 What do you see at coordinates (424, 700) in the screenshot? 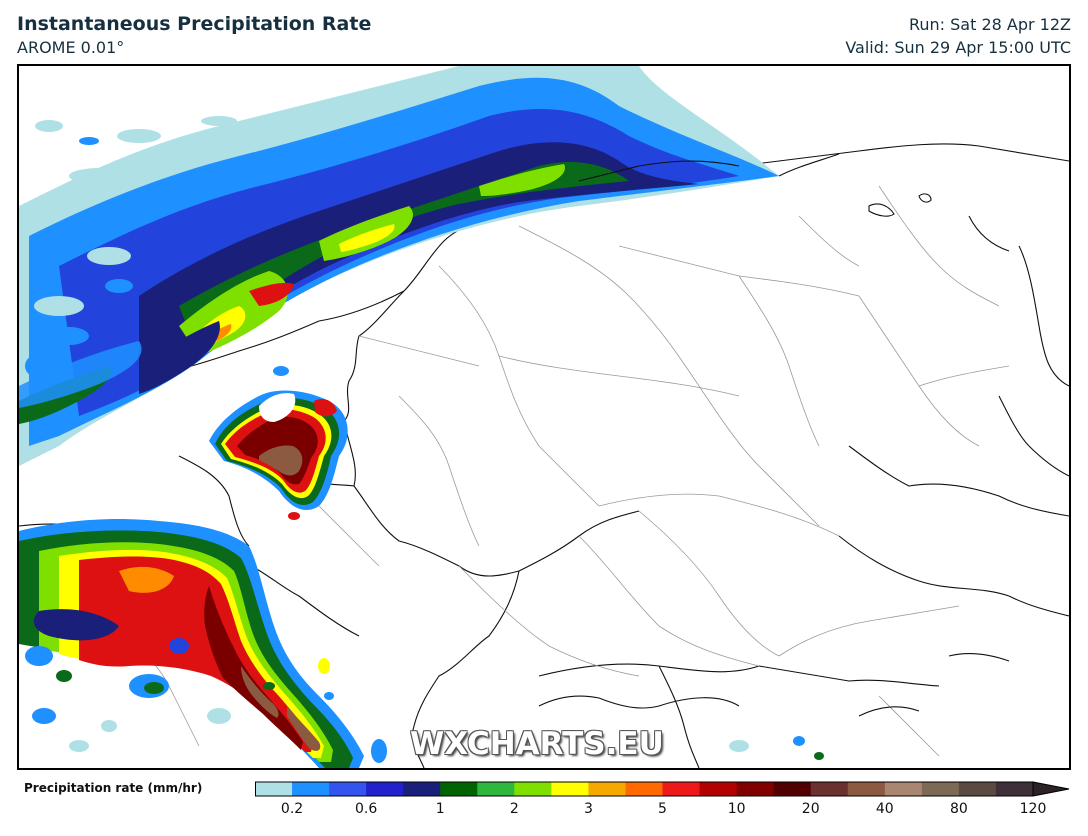
I see `precip-scattered-south` at bounding box center [424, 700].